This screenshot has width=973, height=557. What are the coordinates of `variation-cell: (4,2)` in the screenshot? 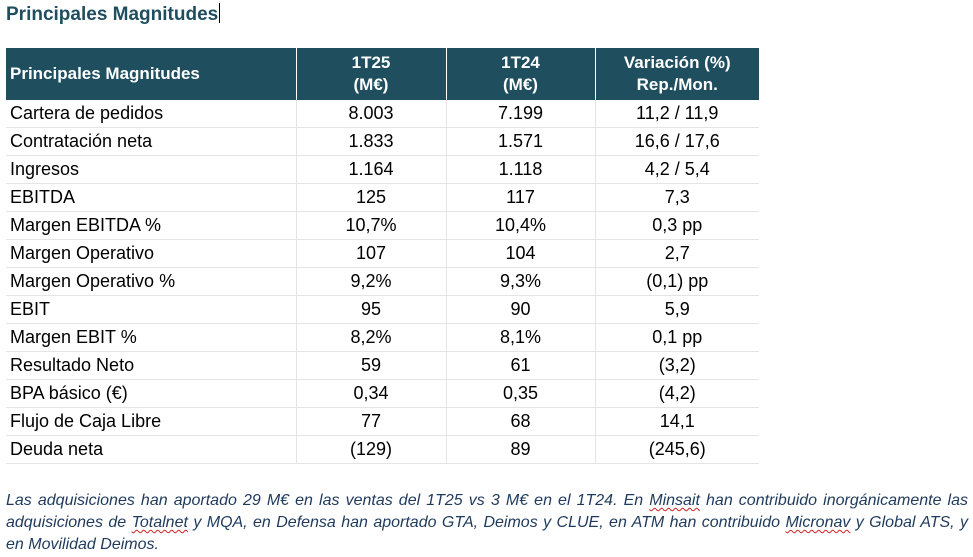 It's located at (676, 393).